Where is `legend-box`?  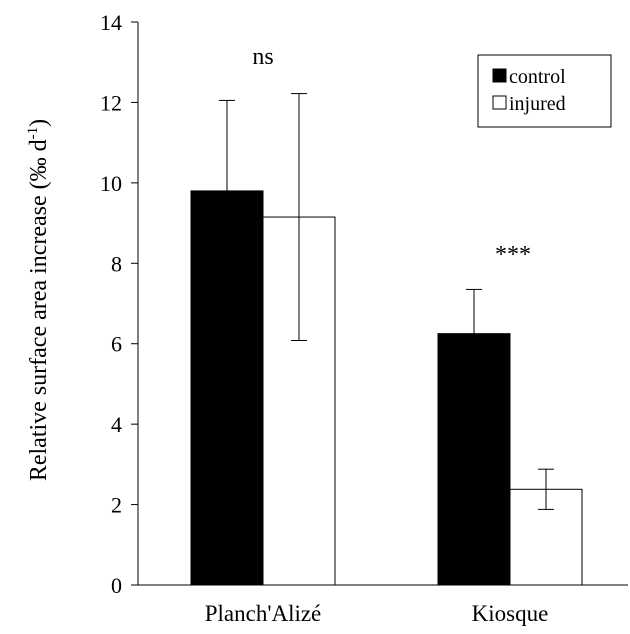 legend-box is located at coordinates (544, 91).